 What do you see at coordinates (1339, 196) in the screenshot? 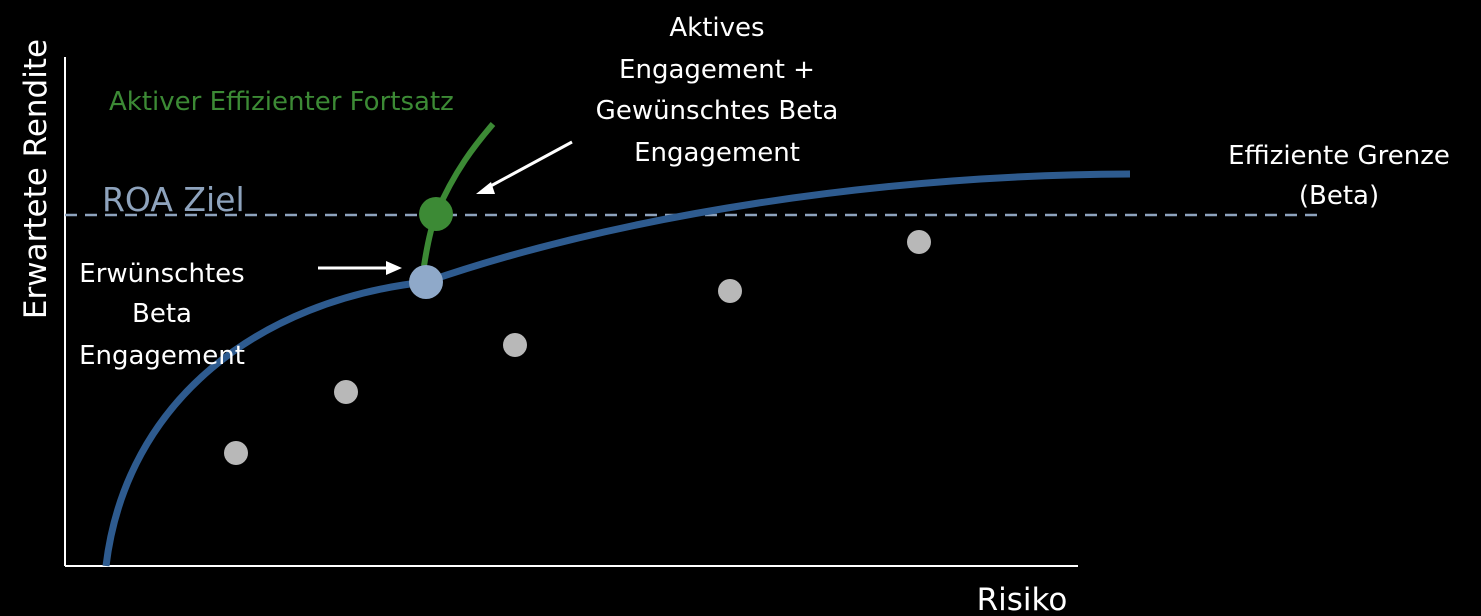
I see `frontier-label-line2: (Beta)` at bounding box center [1339, 196].